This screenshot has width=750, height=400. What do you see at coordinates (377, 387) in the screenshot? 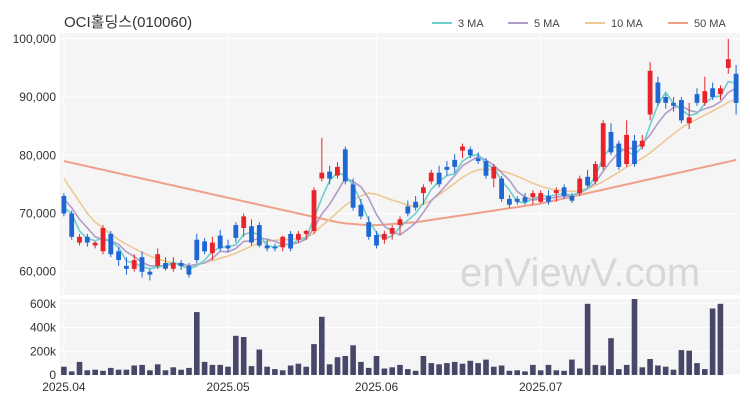
I see `date-tick-label: 2025.06` at bounding box center [377, 387].